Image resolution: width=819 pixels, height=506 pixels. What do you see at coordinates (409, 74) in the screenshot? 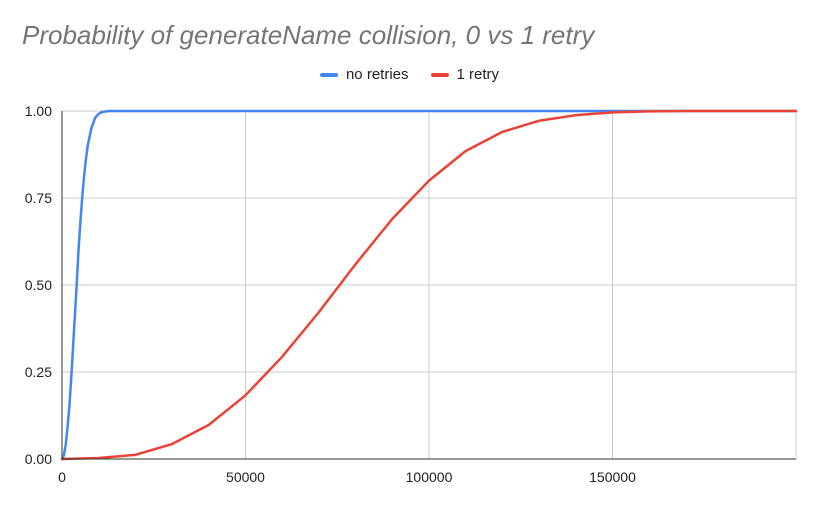
I see `legend: no retries 1 retry` at bounding box center [409, 74].